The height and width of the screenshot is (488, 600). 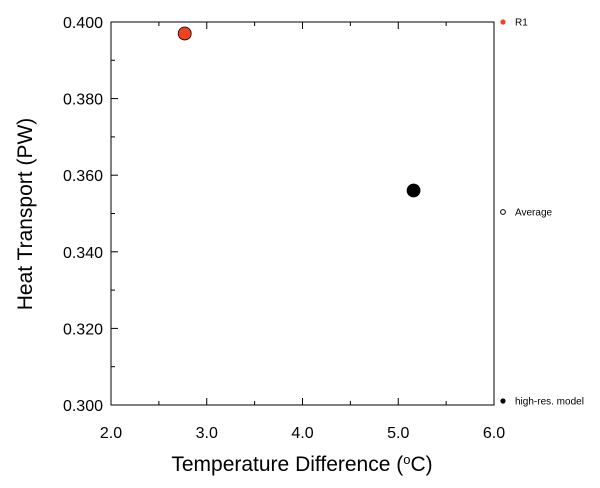 What do you see at coordinates (534, 213) in the screenshot?
I see `legend-label-average: Average` at bounding box center [534, 213].